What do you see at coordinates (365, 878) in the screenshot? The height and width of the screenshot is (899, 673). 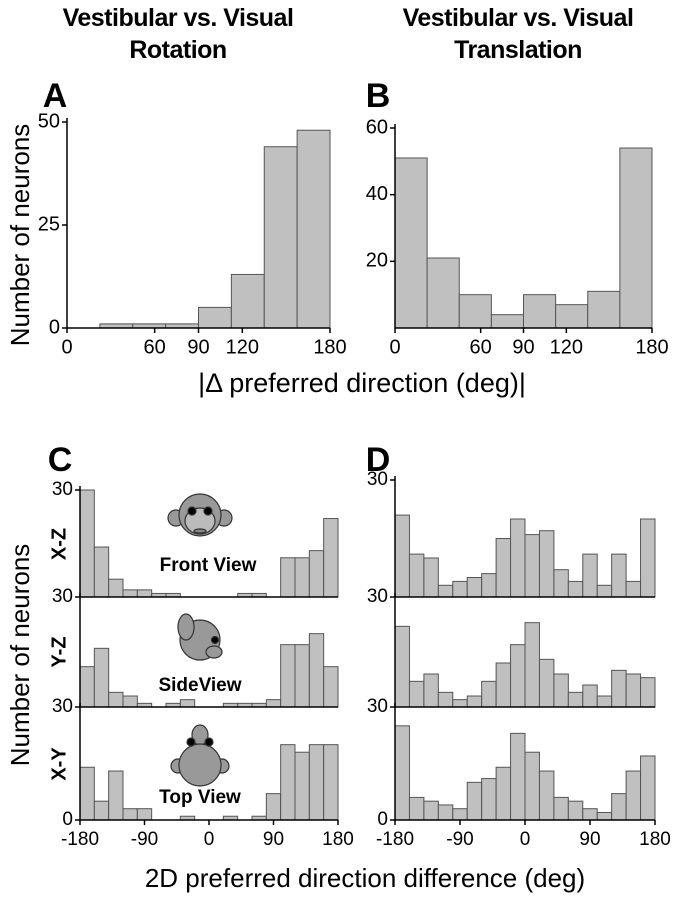 I see `x-axis-label: 2D preferred direction difference (deg)` at bounding box center [365, 878].